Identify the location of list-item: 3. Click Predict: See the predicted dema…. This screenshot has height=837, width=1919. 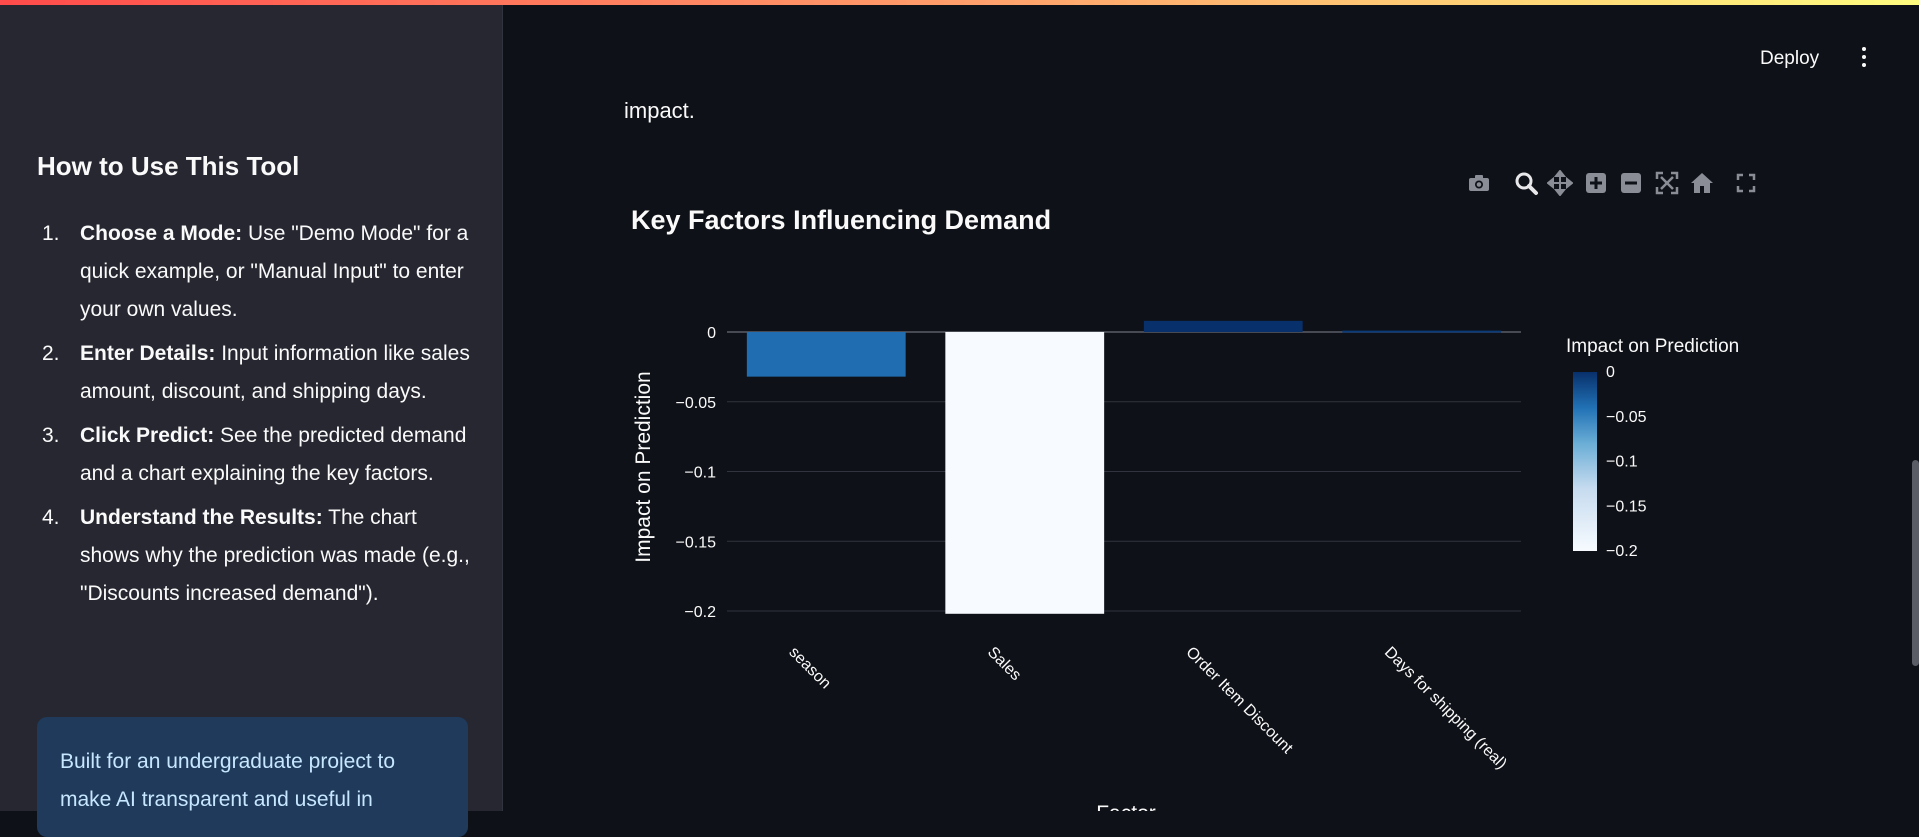
(257, 455).